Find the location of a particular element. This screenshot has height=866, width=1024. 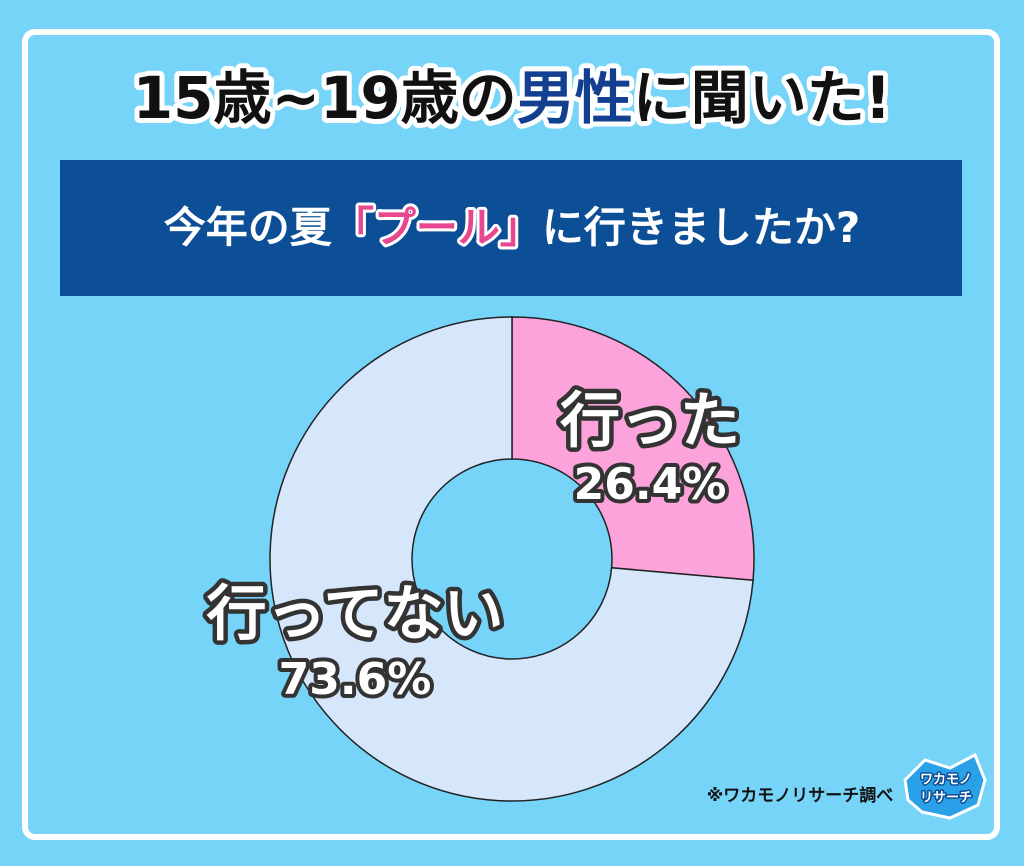

value-label: 73.6% is located at coordinates (355, 679).